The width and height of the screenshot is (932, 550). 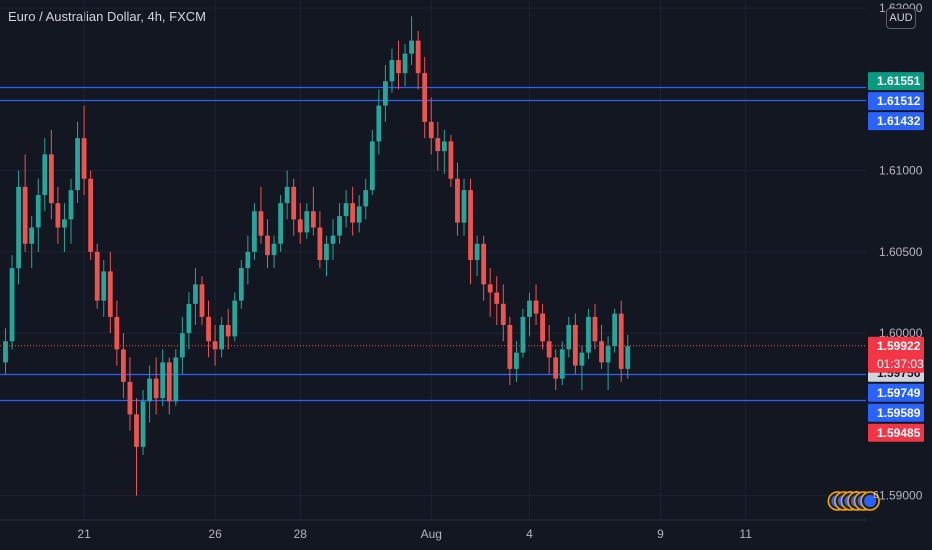 What do you see at coordinates (870, 500) in the screenshot?
I see `event-marker: 6` at bounding box center [870, 500].